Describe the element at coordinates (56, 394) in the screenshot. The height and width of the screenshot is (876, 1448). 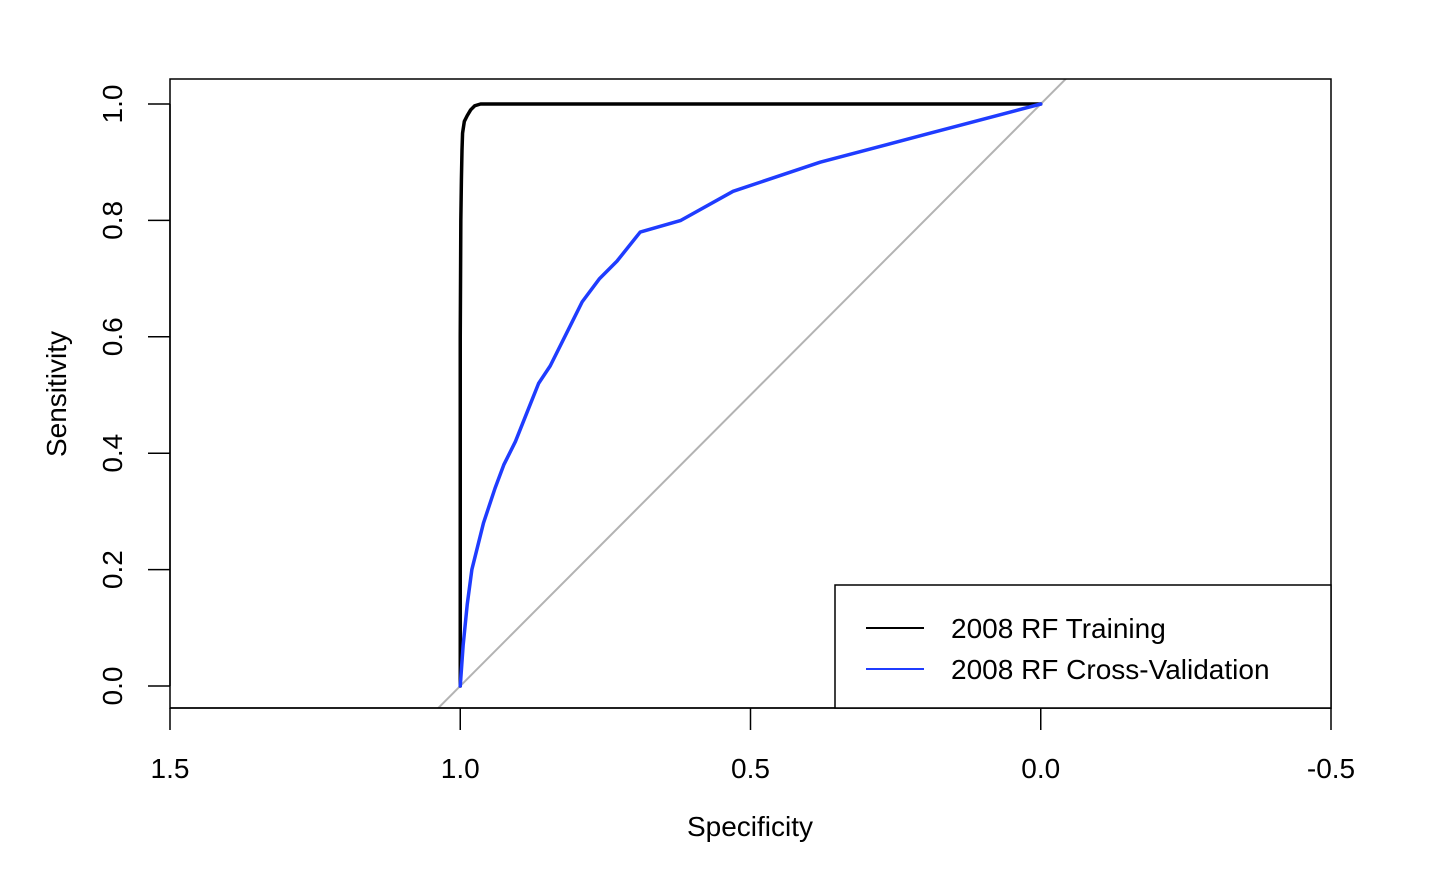
I see `y-axis-title: Sensitivity` at that location.